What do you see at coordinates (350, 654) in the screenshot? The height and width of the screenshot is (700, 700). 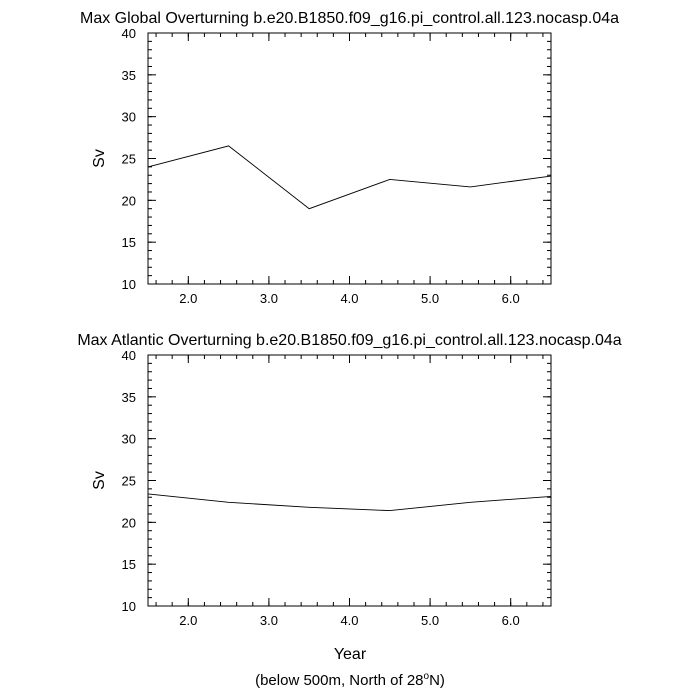 I see `x-axis-label: Year` at bounding box center [350, 654].